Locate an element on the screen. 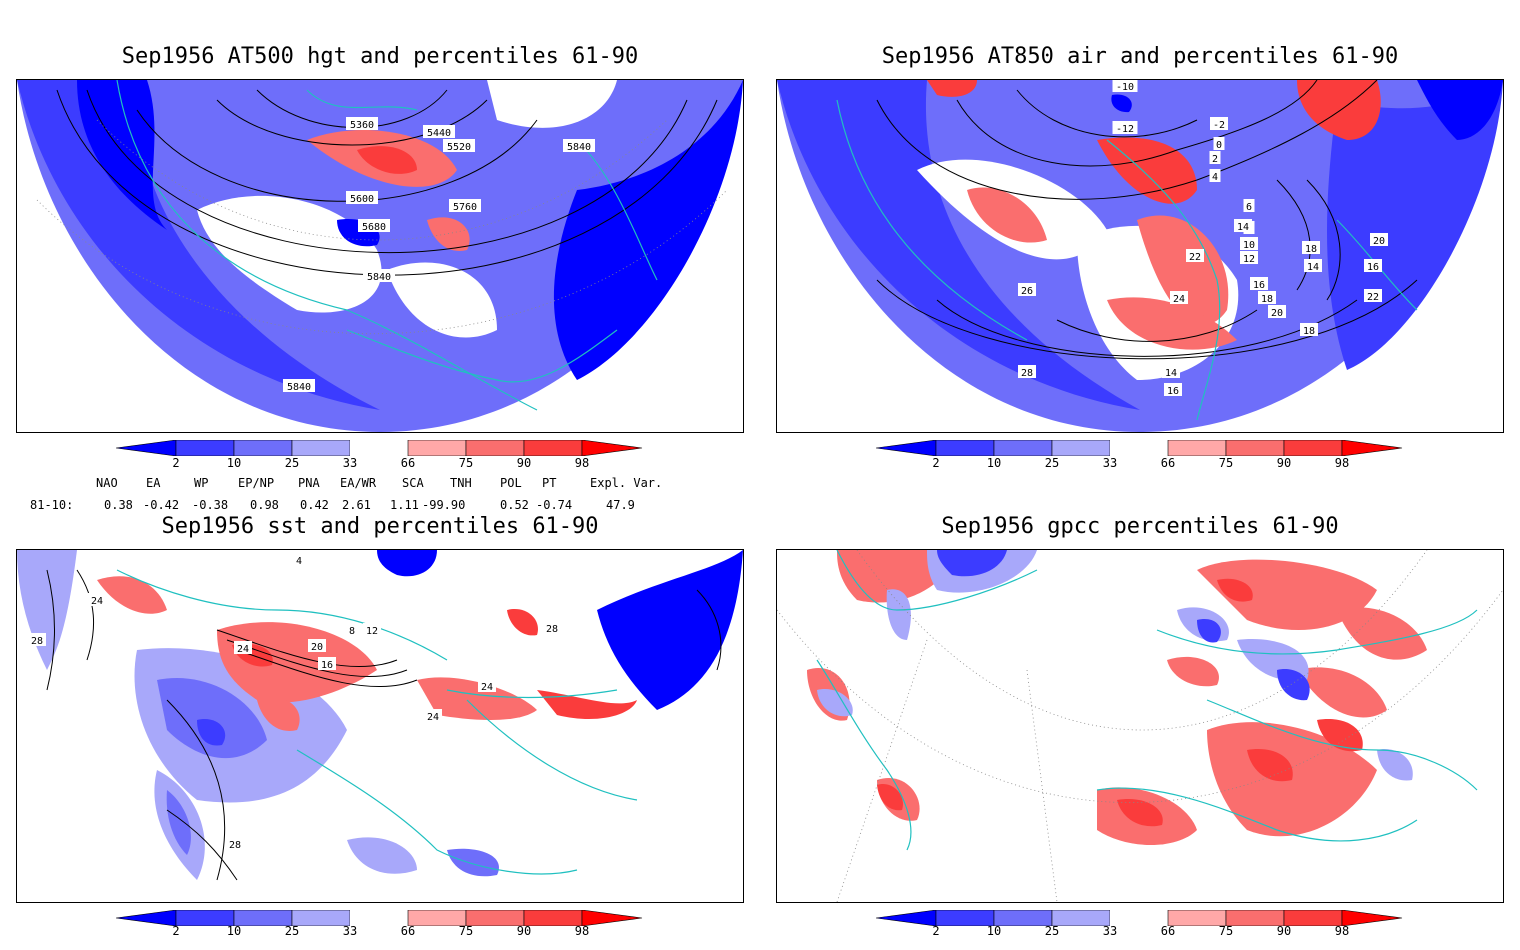  index-value: -99.90 is located at coordinates (444, 505).